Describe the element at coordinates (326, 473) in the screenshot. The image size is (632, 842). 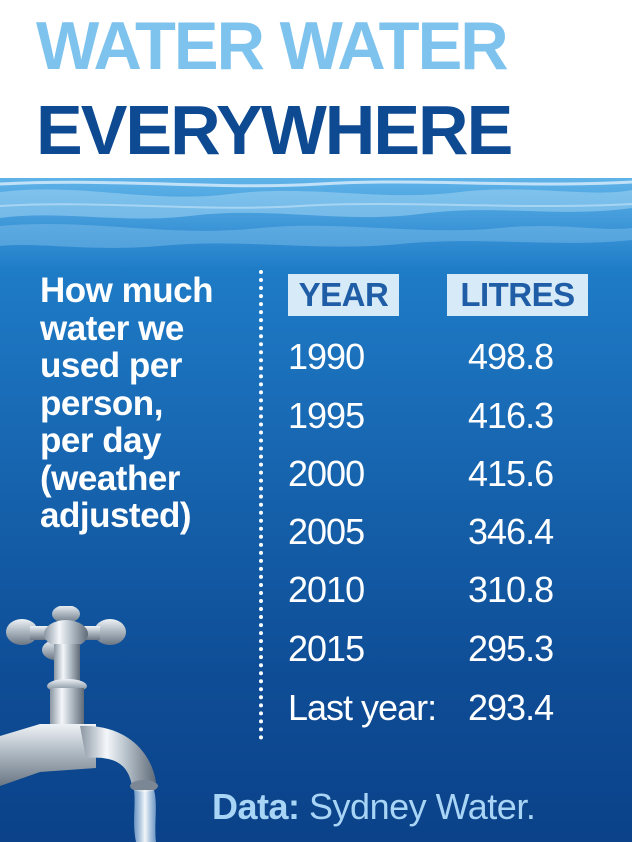
I see `year-cell: 2000` at that location.